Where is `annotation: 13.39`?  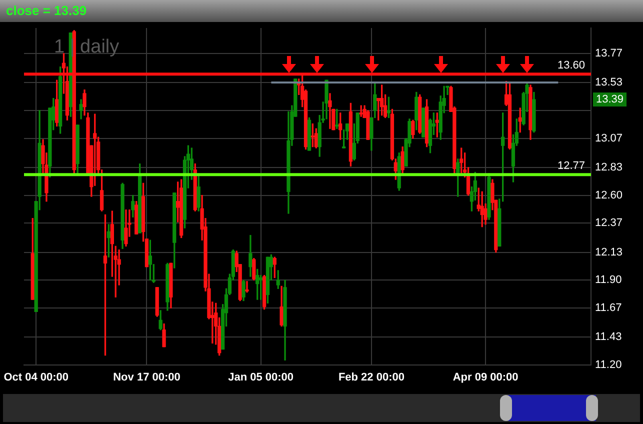 annotation: 13.39 is located at coordinates (610, 100).